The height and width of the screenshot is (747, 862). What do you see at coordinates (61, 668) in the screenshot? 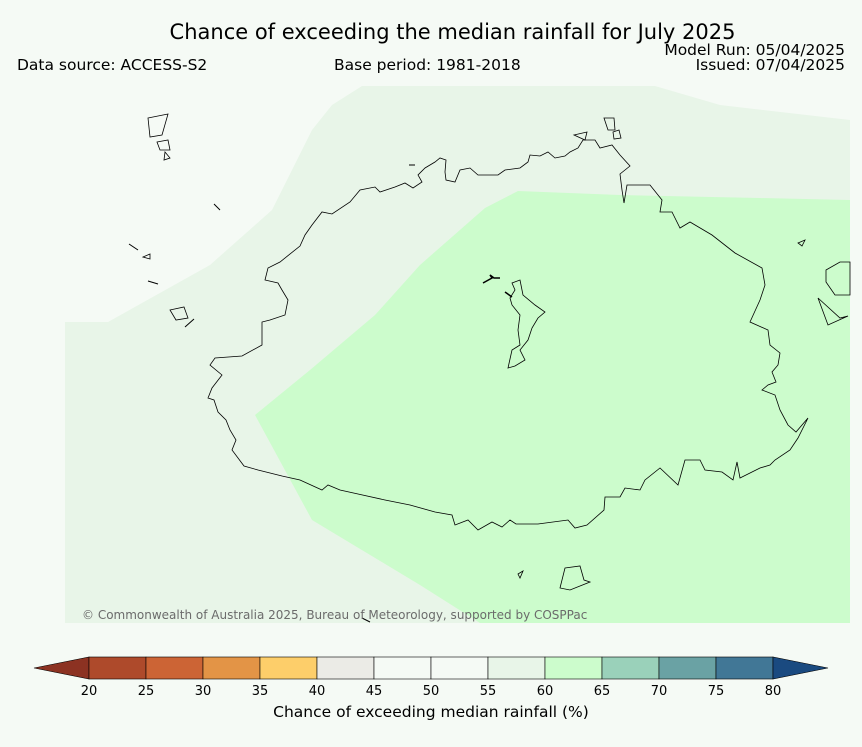
I see `colorbar-under-arrow` at bounding box center [61, 668].